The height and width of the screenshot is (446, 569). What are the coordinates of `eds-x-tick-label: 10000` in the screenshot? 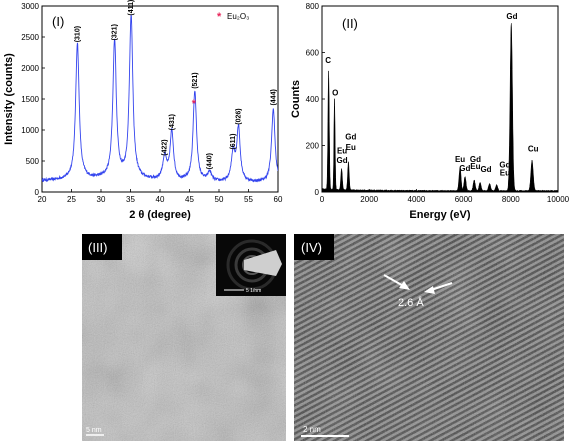 It's located at (558, 199).